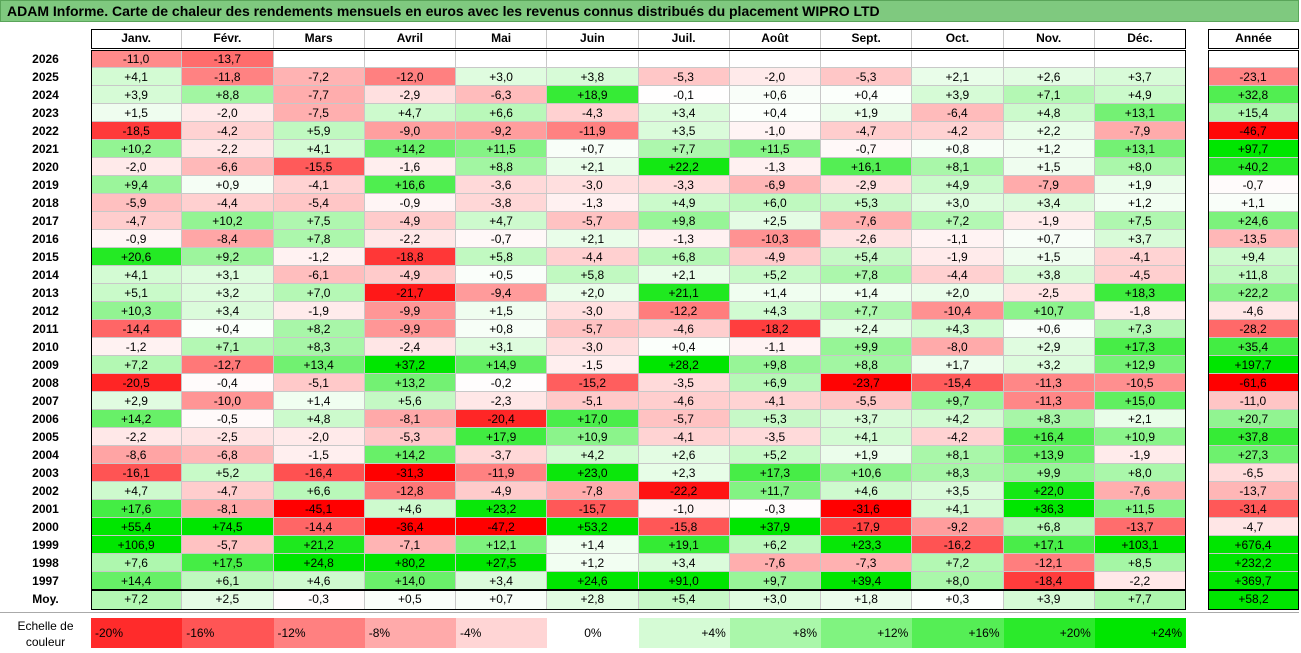  What do you see at coordinates (319, 59) in the screenshot?
I see `heatmap-cell` at bounding box center [319, 59].